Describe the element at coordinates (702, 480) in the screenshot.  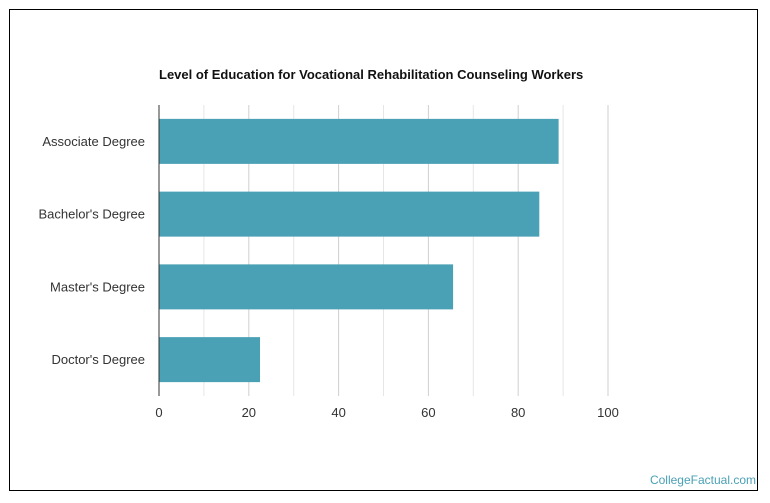
I see `watermark-link: CollegeFactual.com` at that location.